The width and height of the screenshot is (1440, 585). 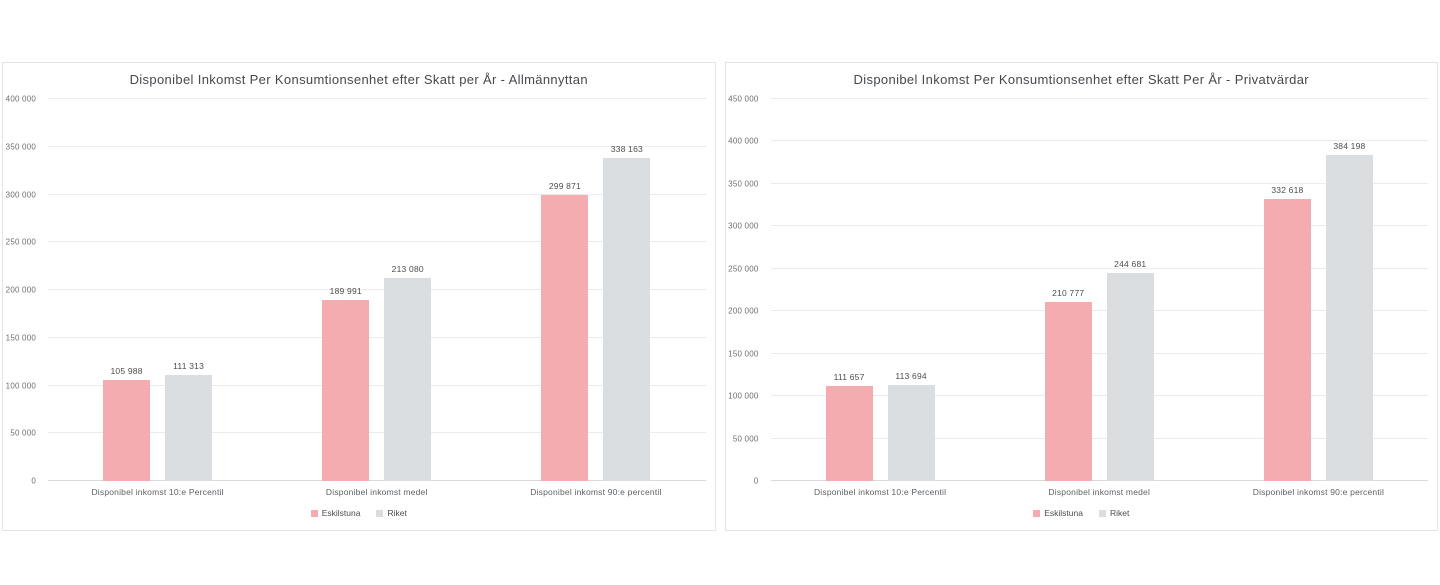 I want to click on bar-group: 189 991 213 080, so click(x=376, y=290).